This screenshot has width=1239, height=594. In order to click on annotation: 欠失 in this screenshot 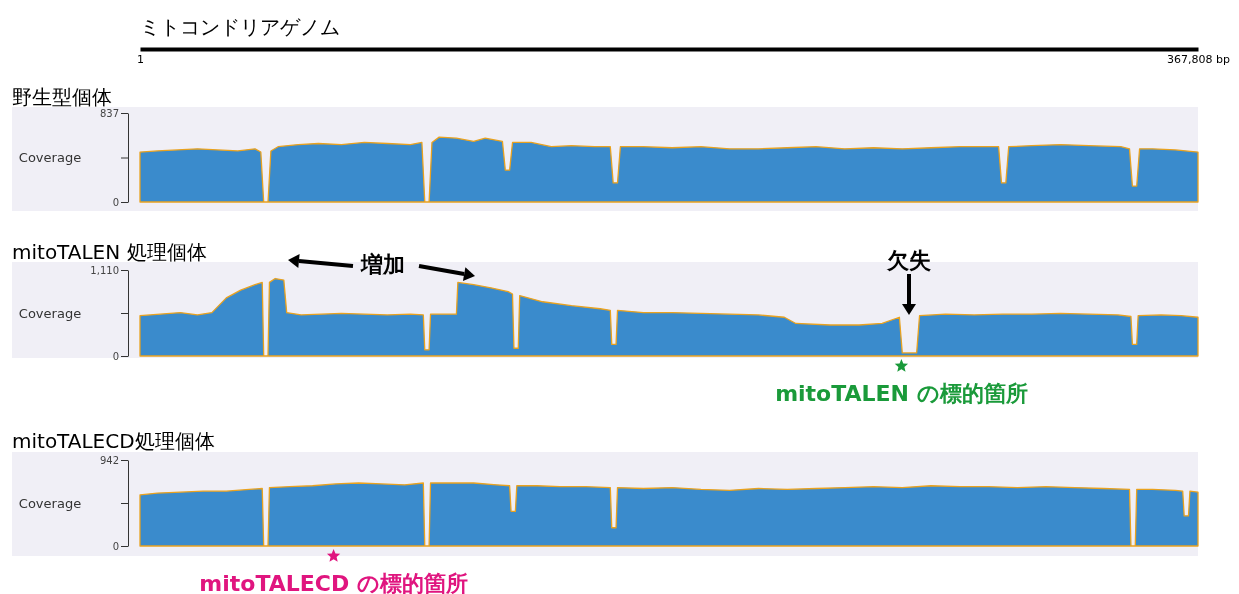, I will do `click(908, 260)`.